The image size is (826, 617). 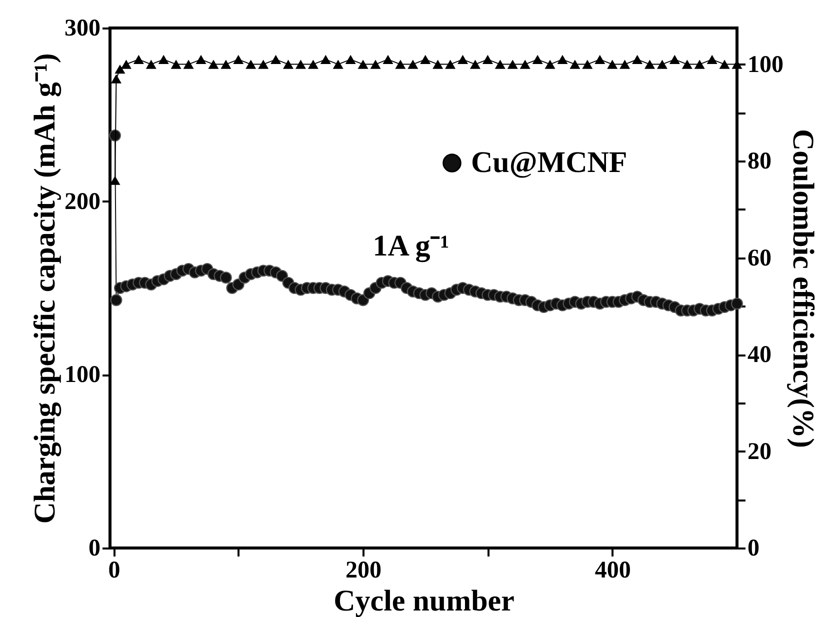 What do you see at coordinates (549, 162) in the screenshot?
I see `legend-label: Cu@MCNF` at bounding box center [549, 162].